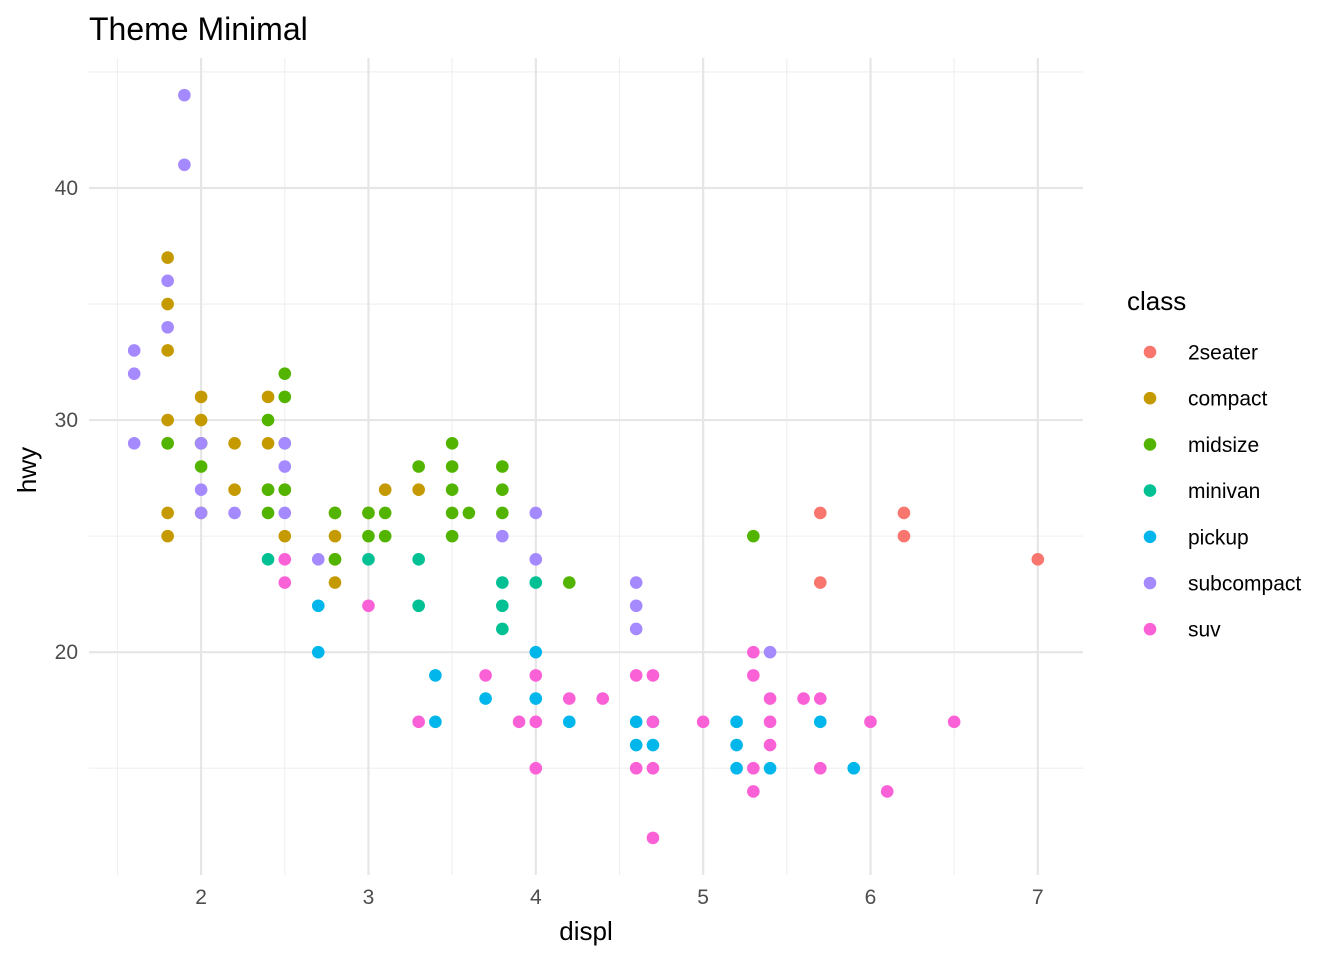  What do you see at coordinates (66, 188) in the screenshot?
I see `y-tick-label: 40` at bounding box center [66, 188].